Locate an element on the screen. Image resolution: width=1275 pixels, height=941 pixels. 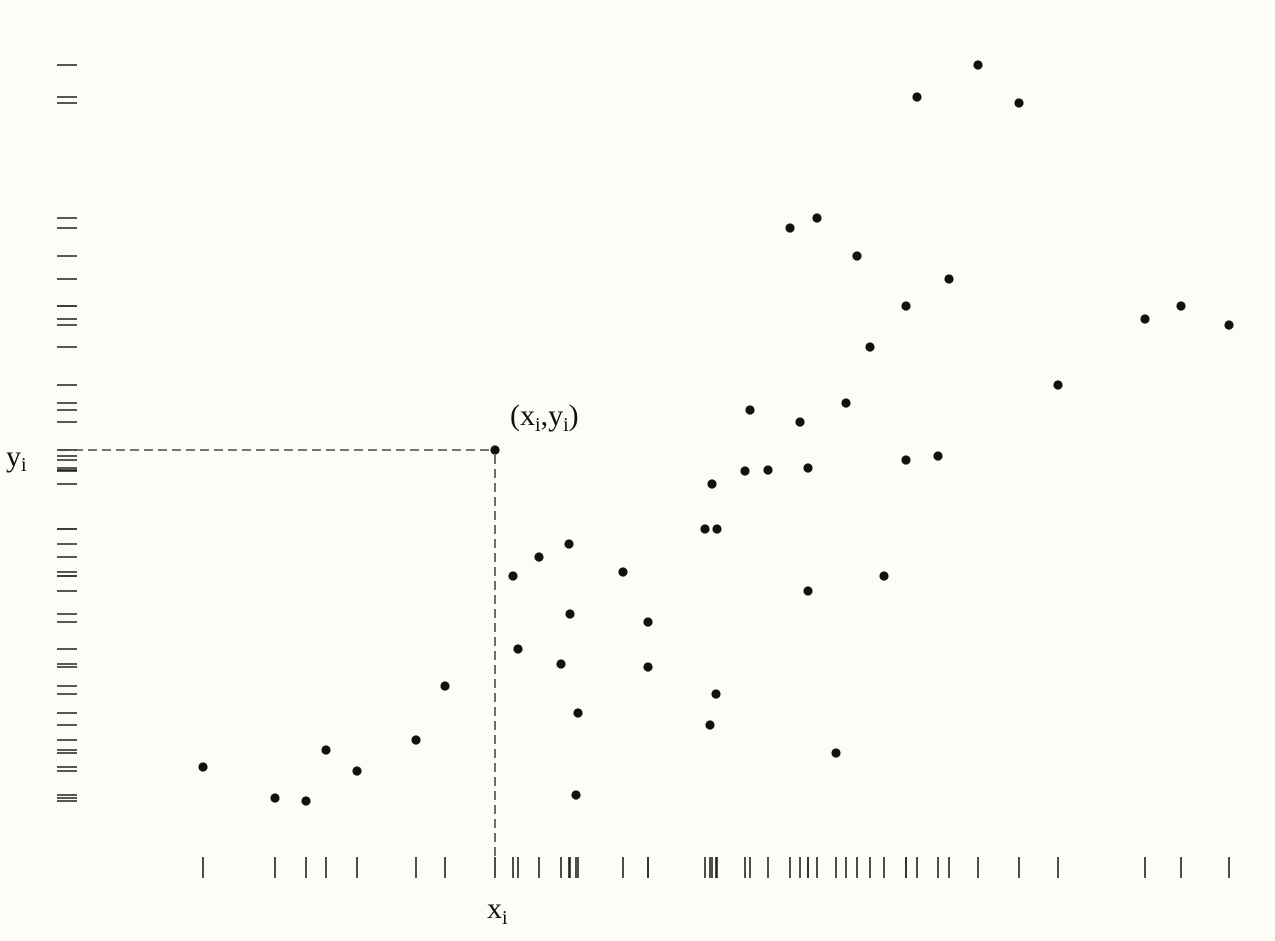
y-axis-highlight-label: yi is located at coordinates (16, 458).